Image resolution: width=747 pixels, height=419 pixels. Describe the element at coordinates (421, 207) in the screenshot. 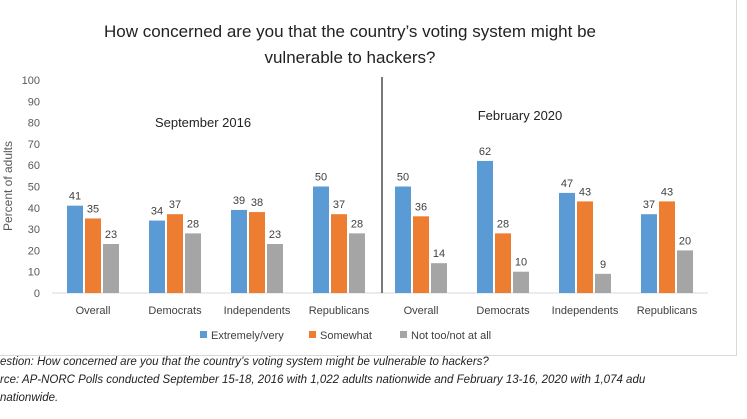

I see `data-label: 36` at that location.